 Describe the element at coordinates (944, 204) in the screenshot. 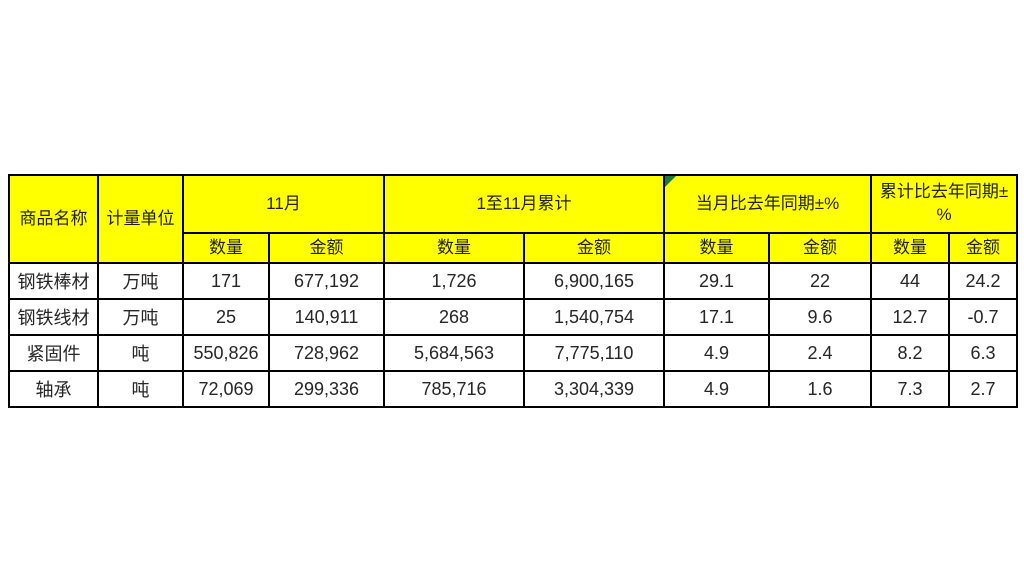

I see `col-group-cumulative-yoy: 累计比去年同期±%` at that location.